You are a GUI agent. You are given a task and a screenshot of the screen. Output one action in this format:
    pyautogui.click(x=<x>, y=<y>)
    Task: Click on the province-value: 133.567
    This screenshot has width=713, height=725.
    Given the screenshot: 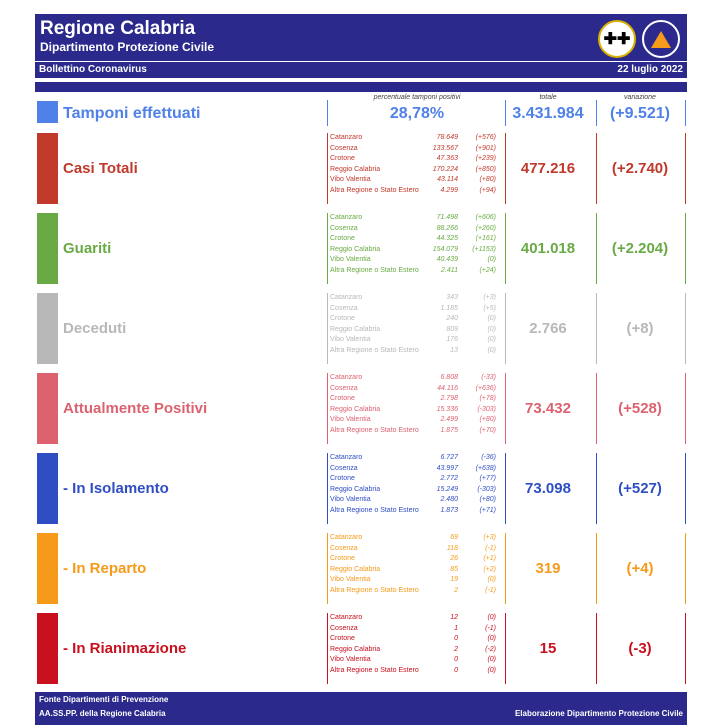 What is the action you would take?
    pyautogui.click(x=445, y=148)
    